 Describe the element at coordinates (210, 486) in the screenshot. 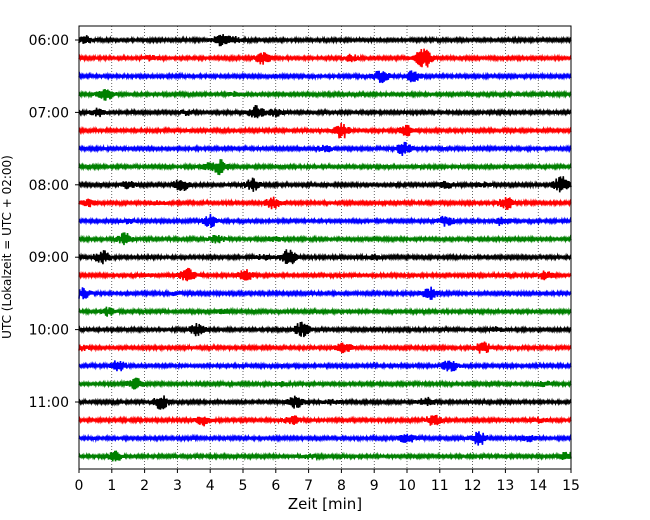

I see `x-tick-label: 4` at that location.